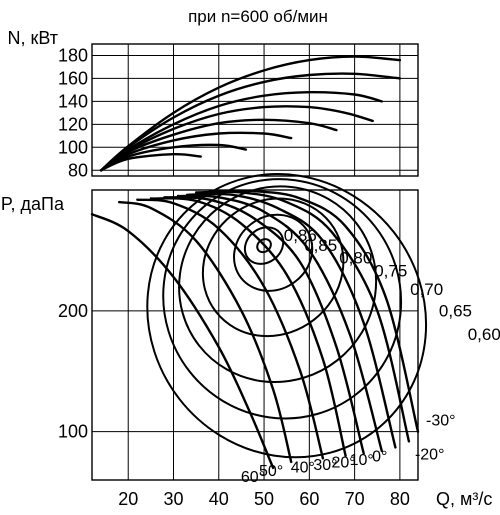 Image resolution: width=500 pixels, height=515 pixels. I want to click on efficiency-label: 0,60, so click(484, 334).